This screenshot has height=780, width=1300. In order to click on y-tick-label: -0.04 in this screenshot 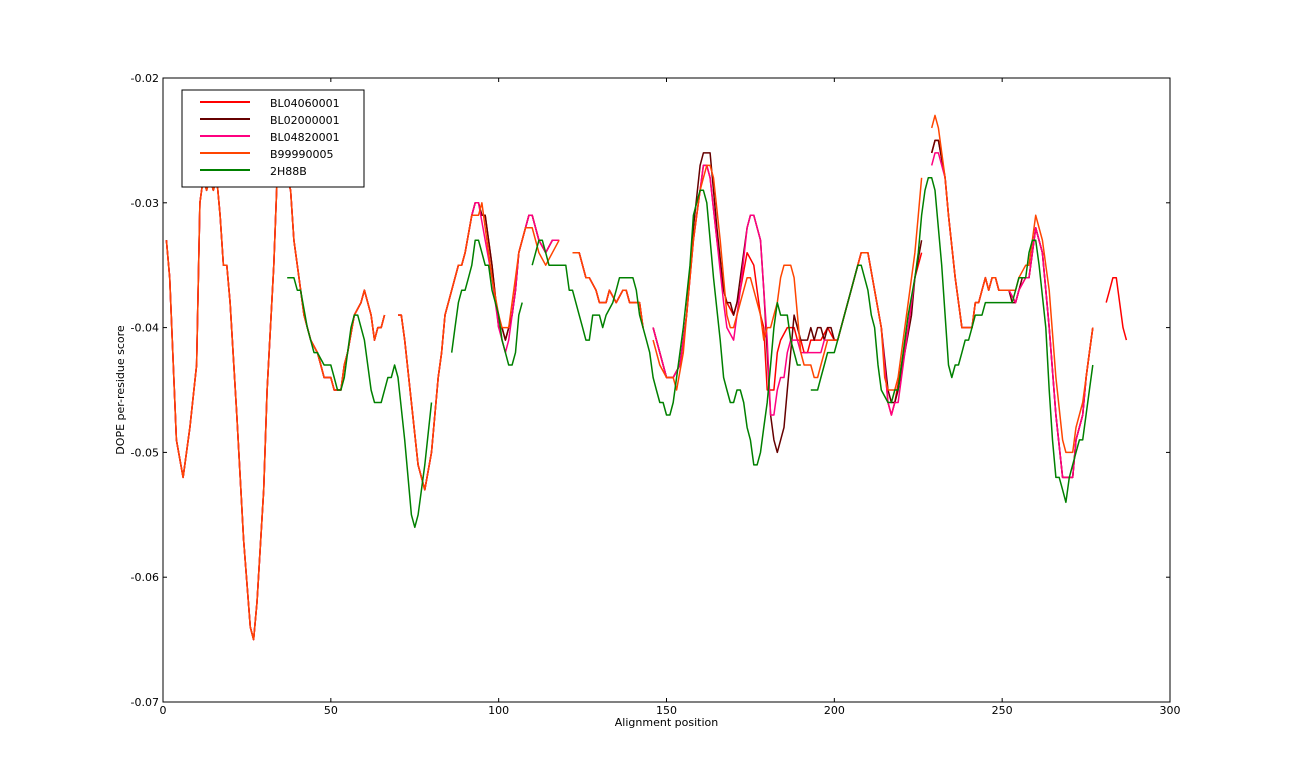, I will do `click(145, 328)`.